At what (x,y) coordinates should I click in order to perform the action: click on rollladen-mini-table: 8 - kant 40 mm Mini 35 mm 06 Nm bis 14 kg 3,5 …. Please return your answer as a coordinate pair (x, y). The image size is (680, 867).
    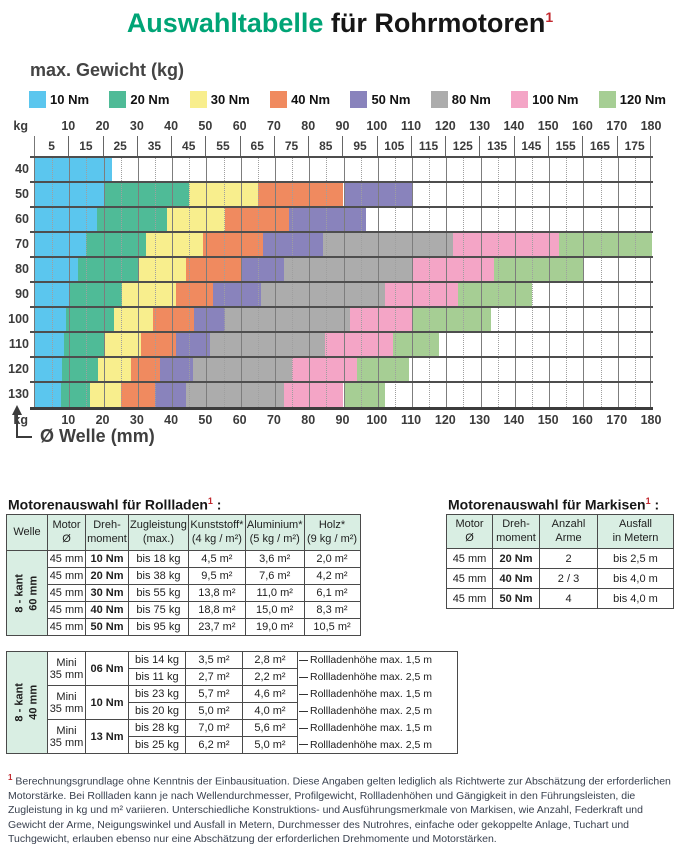
    Looking at the image, I should click on (232, 702).